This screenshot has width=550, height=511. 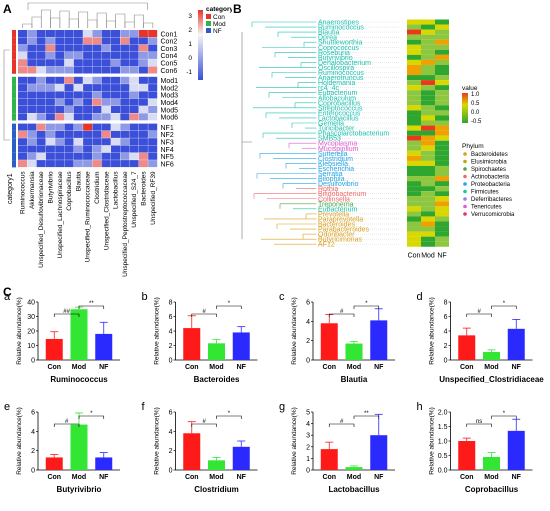 I want to click on taxon-label: Dorea, so click(x=327, y=38).